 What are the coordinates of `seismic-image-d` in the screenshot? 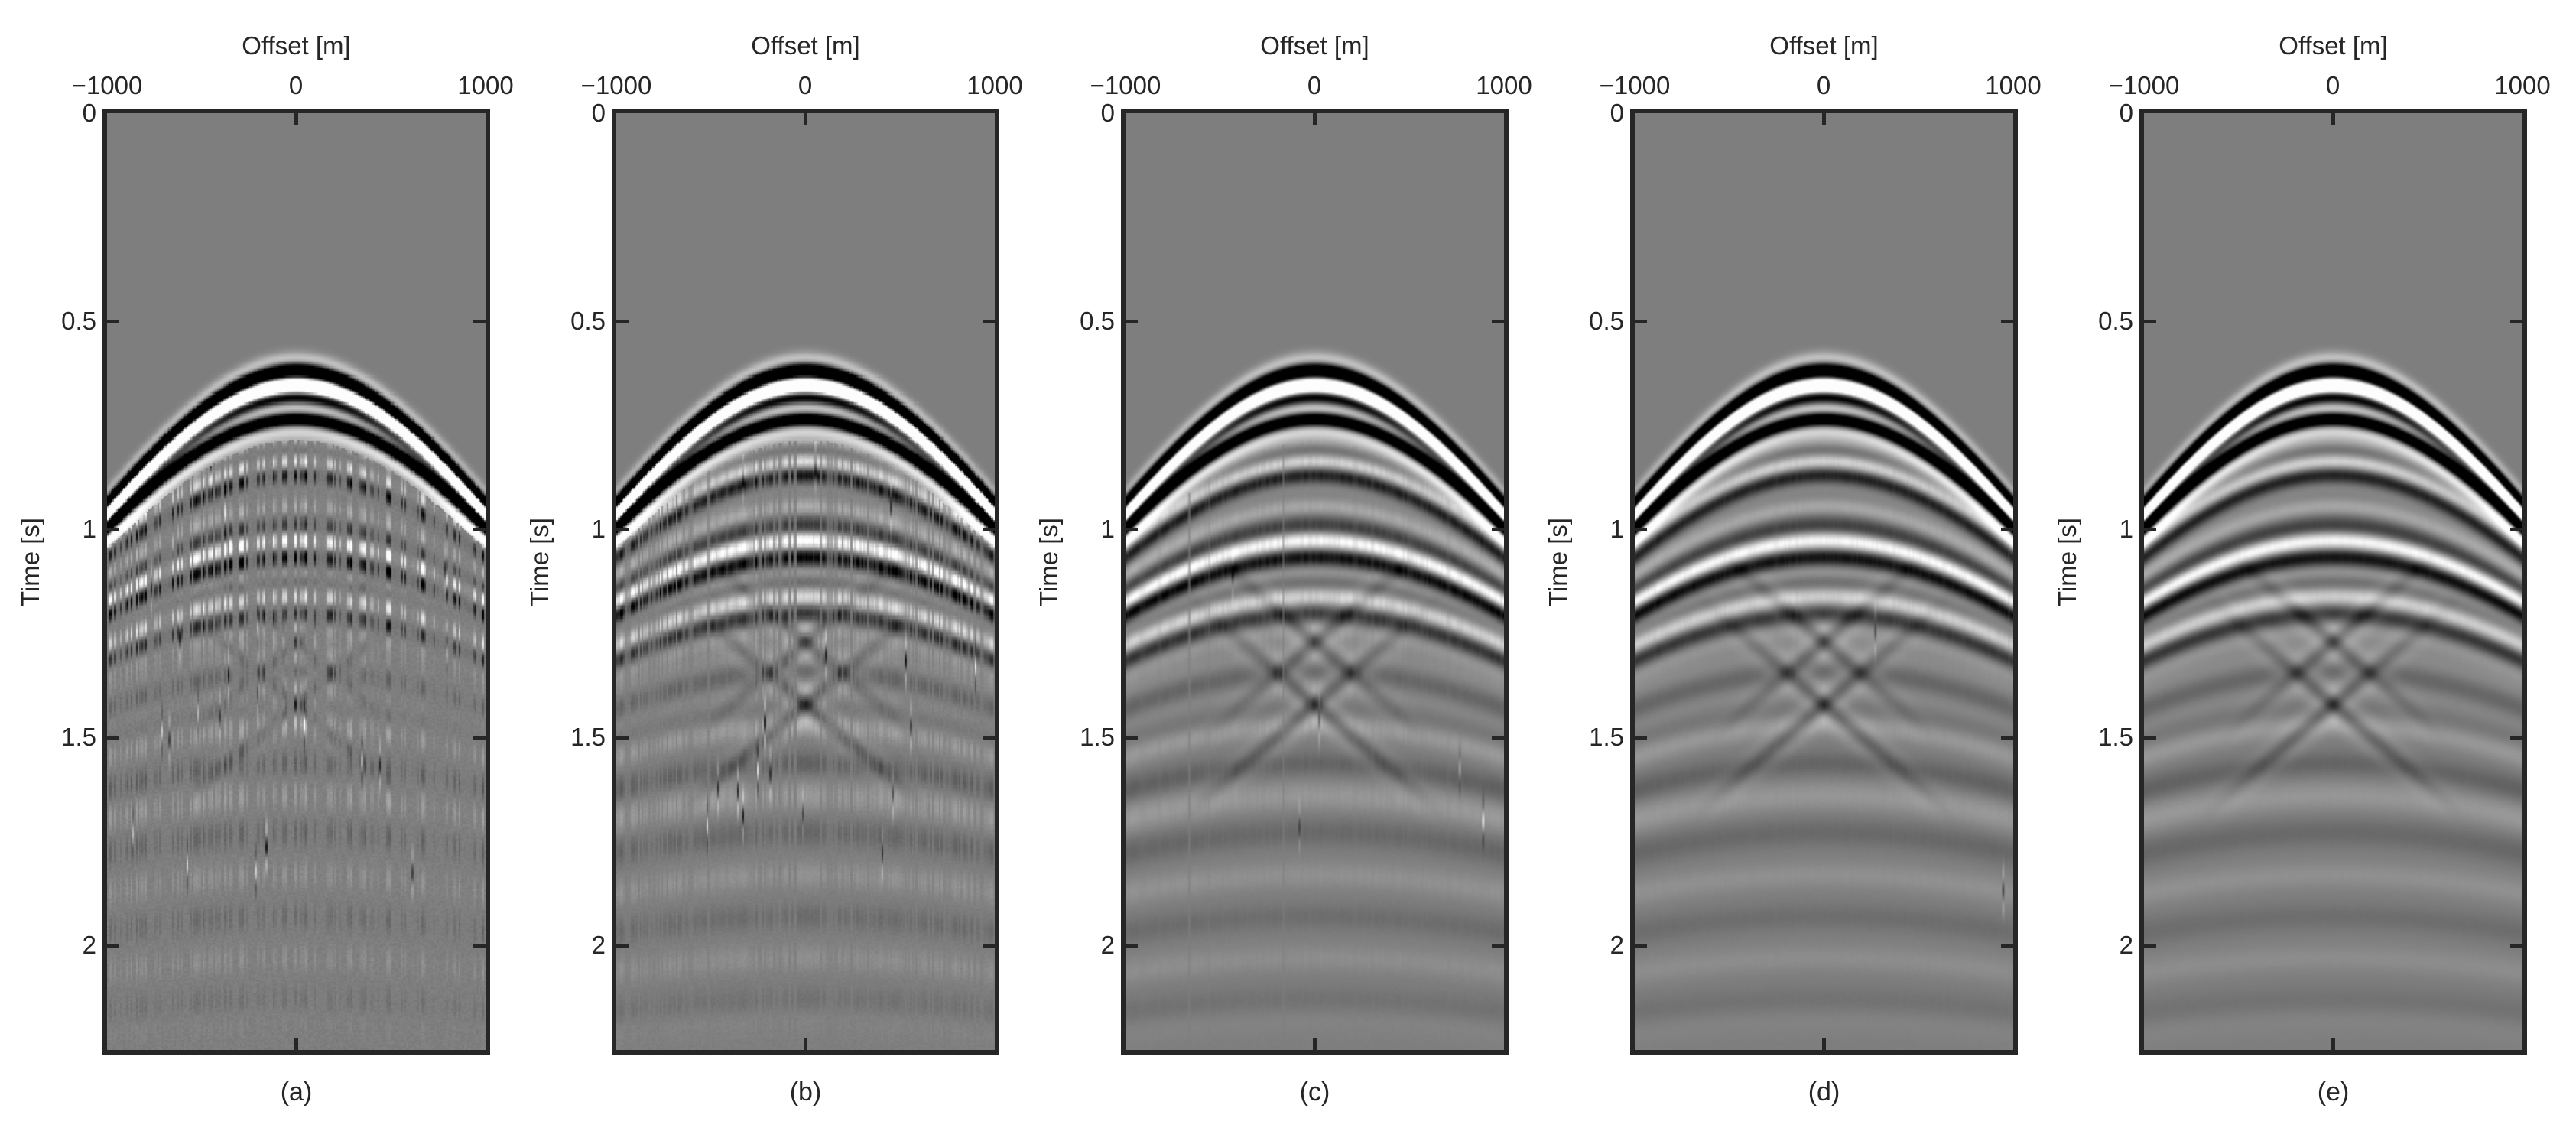 It's located at (1824, 581).